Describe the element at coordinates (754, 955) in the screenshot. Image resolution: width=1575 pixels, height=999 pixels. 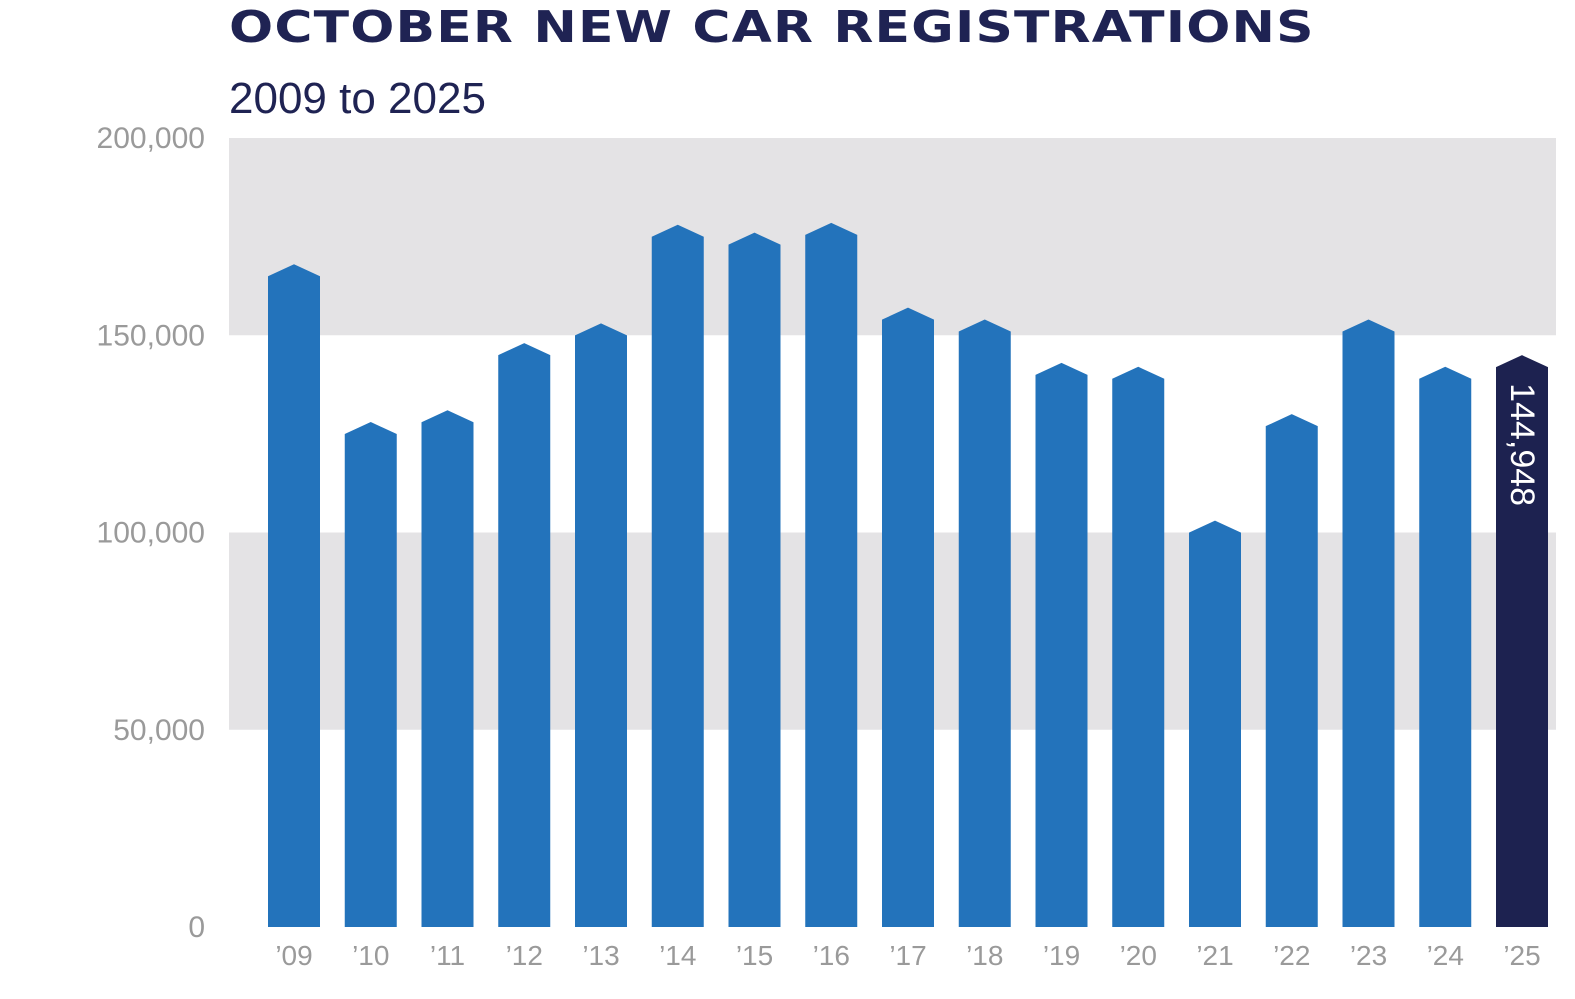
I see `x-tick-label: ’15` at that location.